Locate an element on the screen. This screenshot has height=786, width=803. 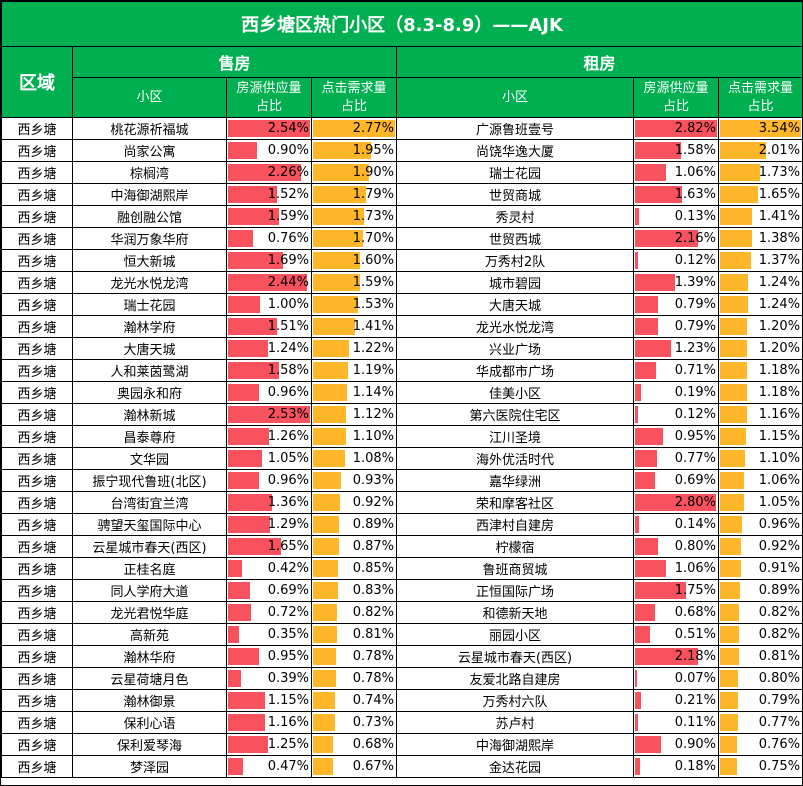
supply-share-value: 0.42% is located at coordinates (288, 568).